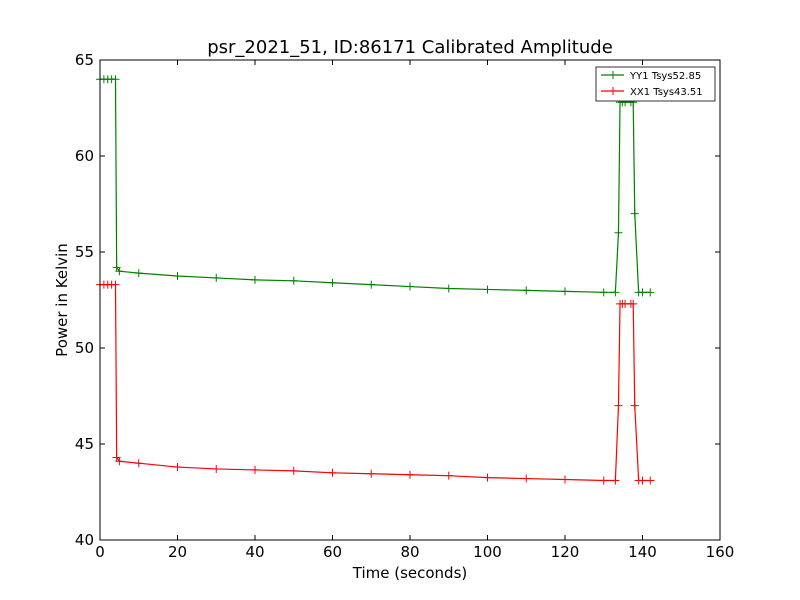  What do you see at coordinates (666, 92) in the screenshot?
I see `legend-label: XX1 Tsys43.51` at bounding box center [666, 92].